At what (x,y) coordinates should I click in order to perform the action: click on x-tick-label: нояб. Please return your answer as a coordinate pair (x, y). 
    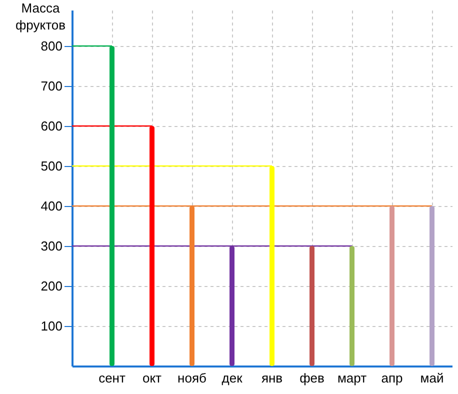
    Looking at the image, I should click on (192, 378).